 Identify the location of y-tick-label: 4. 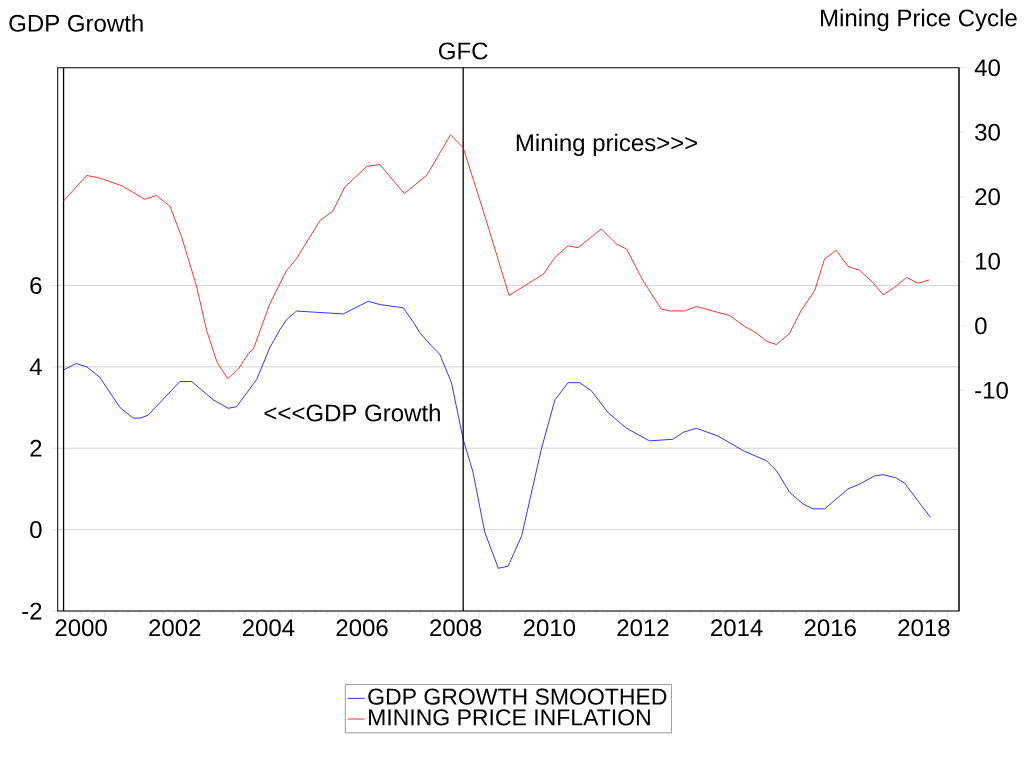
(35, 367).